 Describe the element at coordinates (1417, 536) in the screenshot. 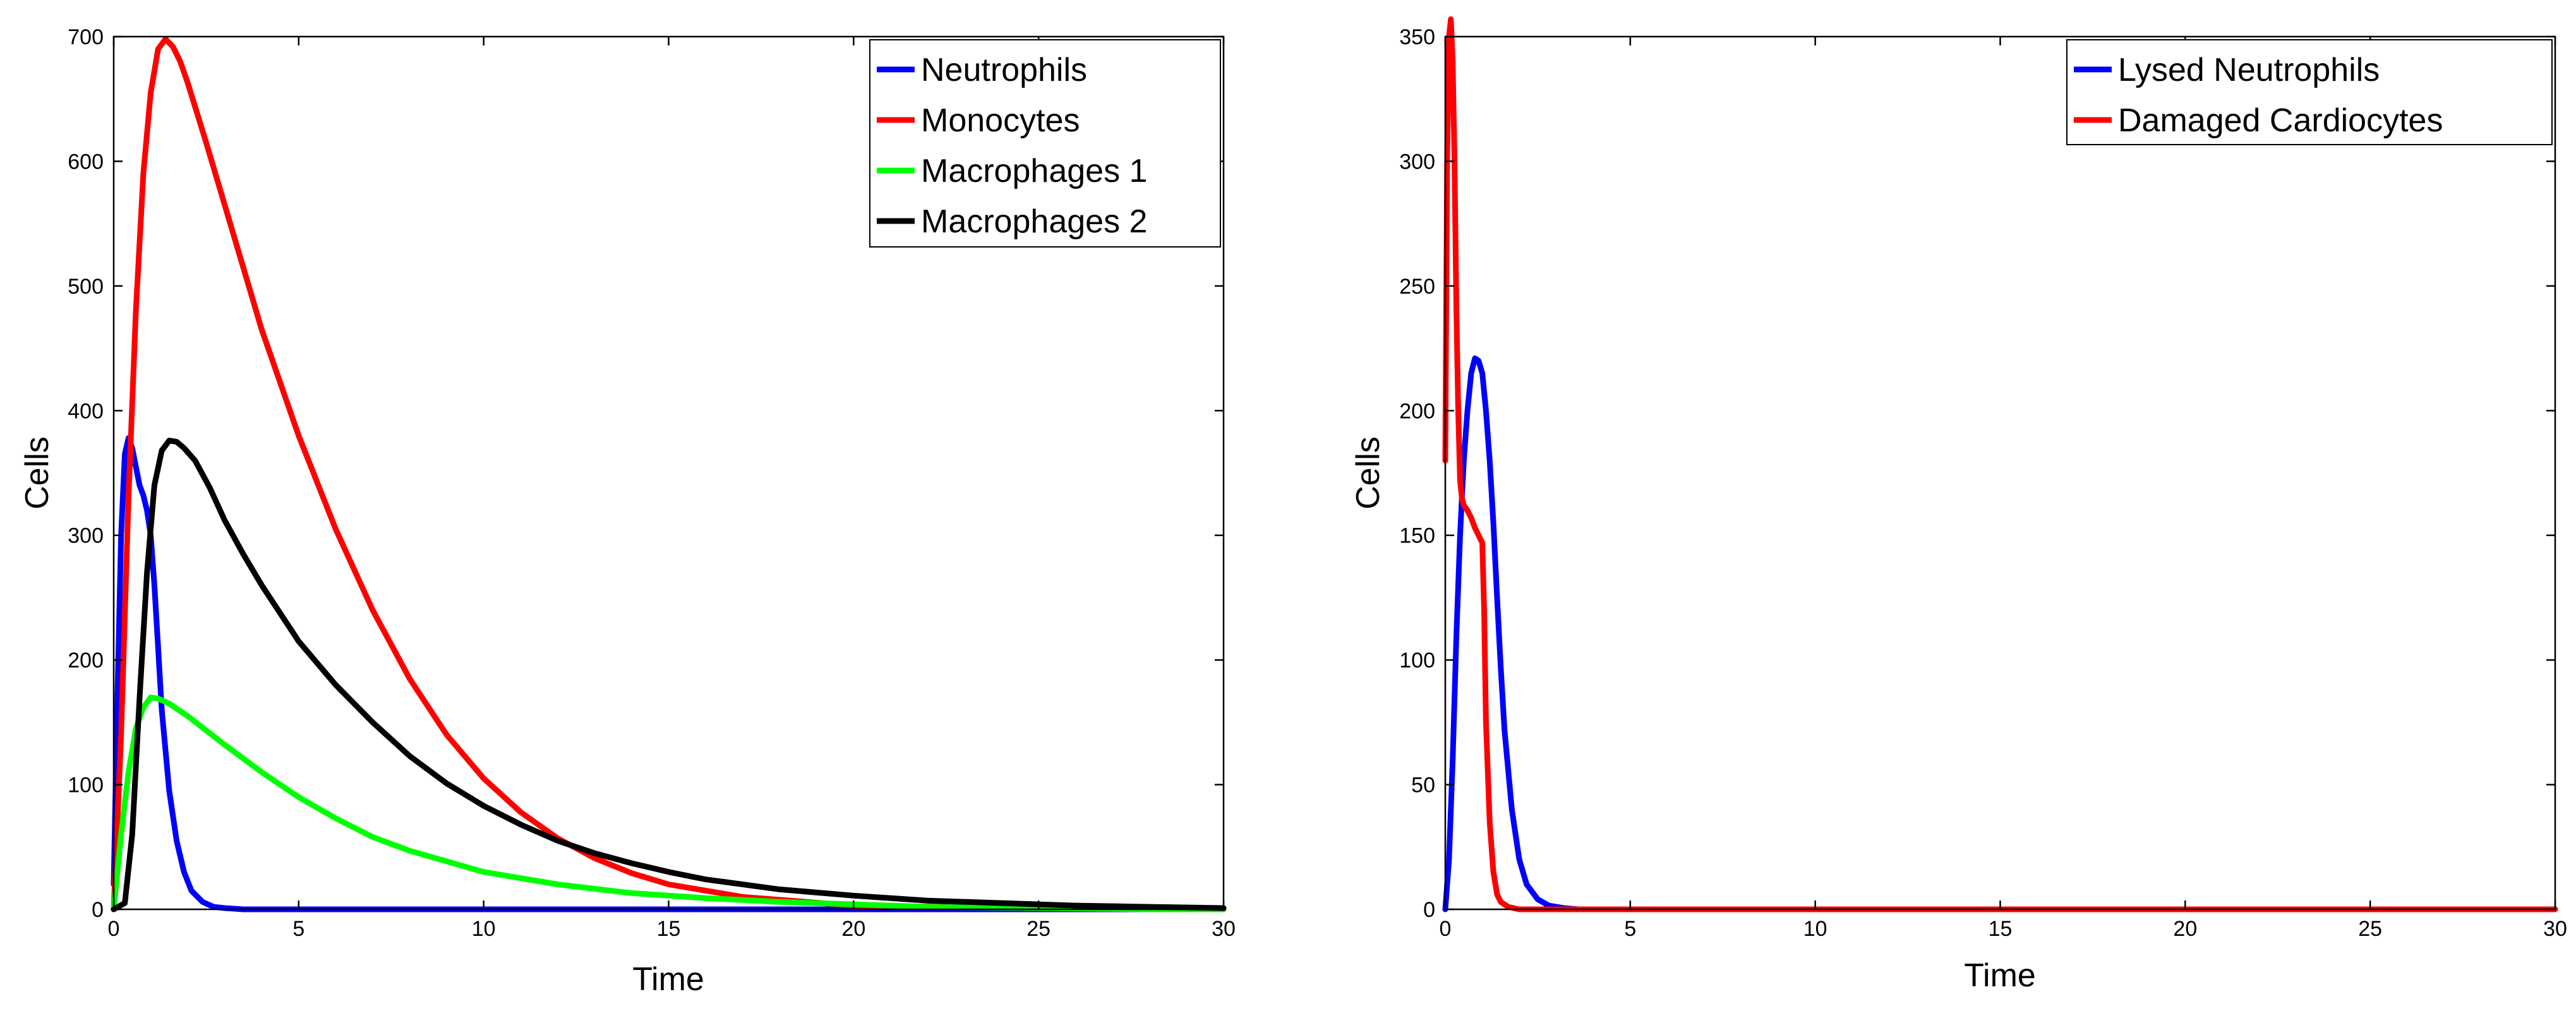

I see `y-tick-label-150: 150` at that location.